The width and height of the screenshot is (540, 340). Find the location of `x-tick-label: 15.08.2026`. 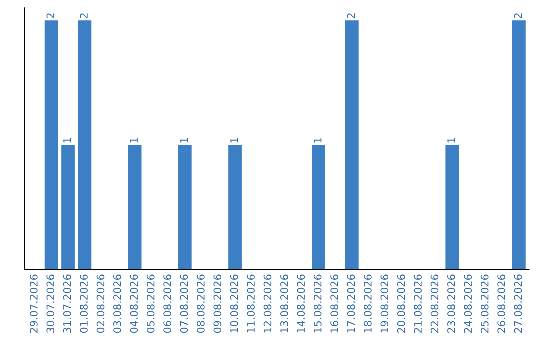

x-tick-label: 15.08.2026 is located at coordinates (318, 303).